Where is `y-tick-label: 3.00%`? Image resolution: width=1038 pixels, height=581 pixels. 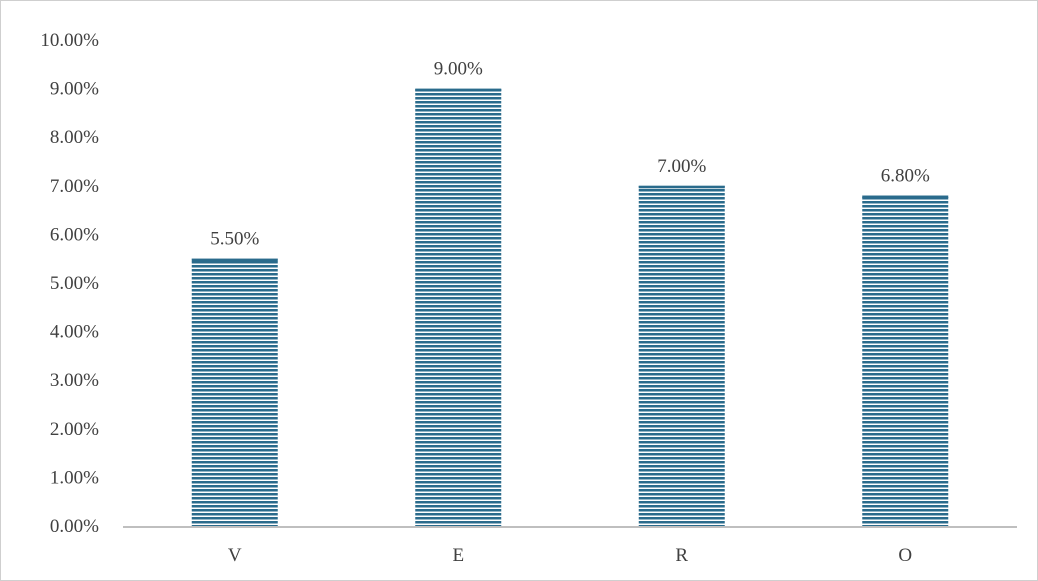 y-tick-label: 3.00% is located at coordinates (74, 380).